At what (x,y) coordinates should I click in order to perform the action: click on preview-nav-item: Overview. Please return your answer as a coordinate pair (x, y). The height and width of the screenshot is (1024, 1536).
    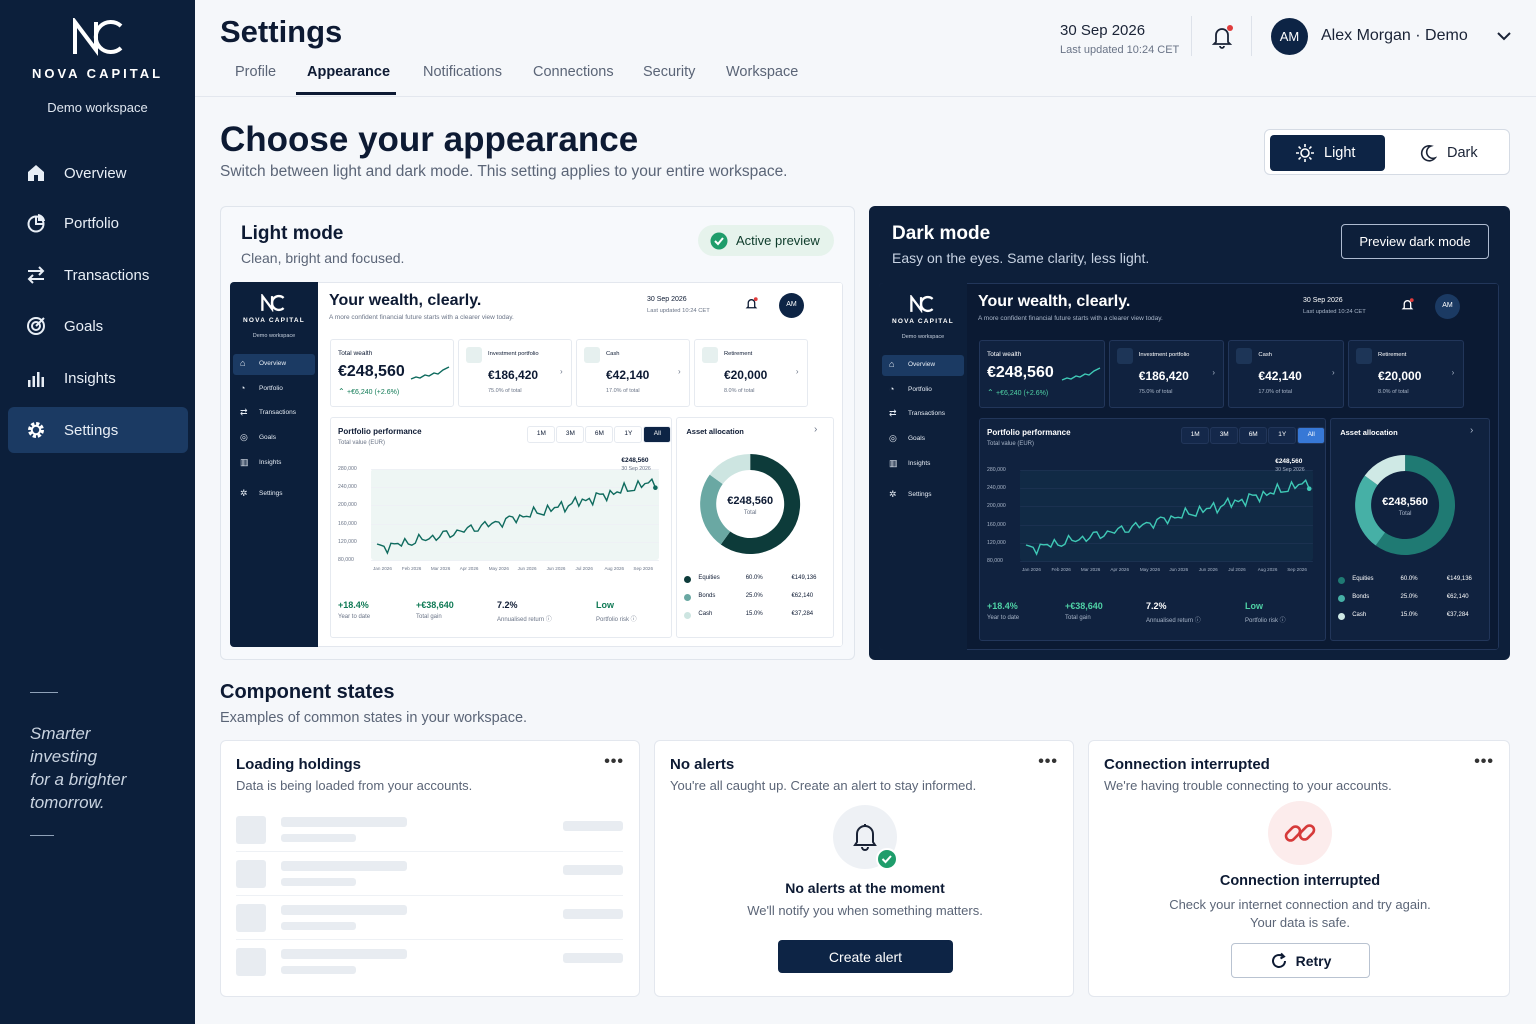
    Looking at the image, I should click on (922, 364).